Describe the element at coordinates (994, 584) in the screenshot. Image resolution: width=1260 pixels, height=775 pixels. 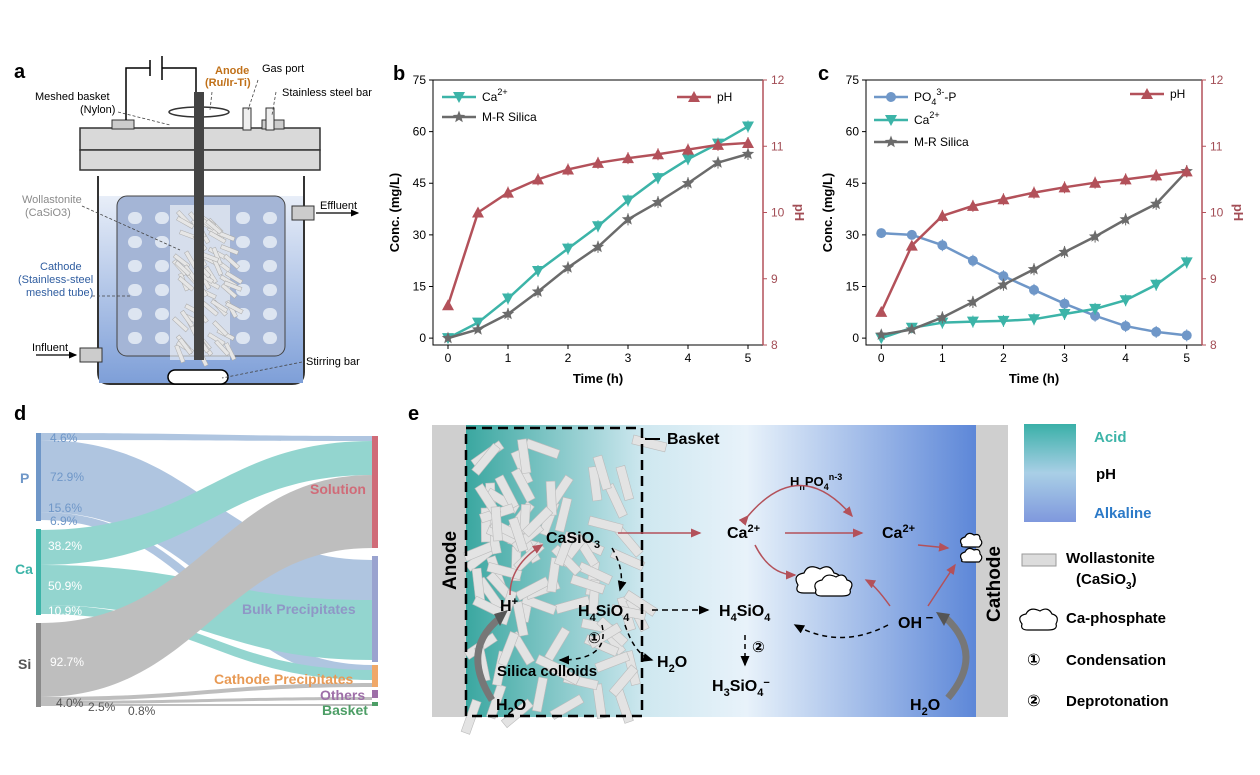
I see `cathode-vertical-label: Cathode` at that location.